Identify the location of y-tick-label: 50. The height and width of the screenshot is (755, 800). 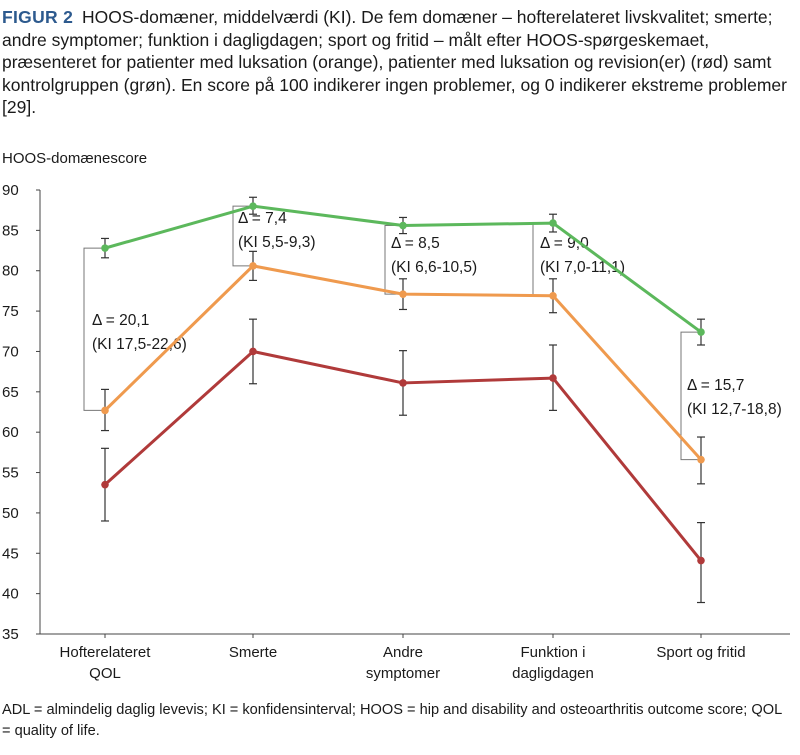
(10, 513).